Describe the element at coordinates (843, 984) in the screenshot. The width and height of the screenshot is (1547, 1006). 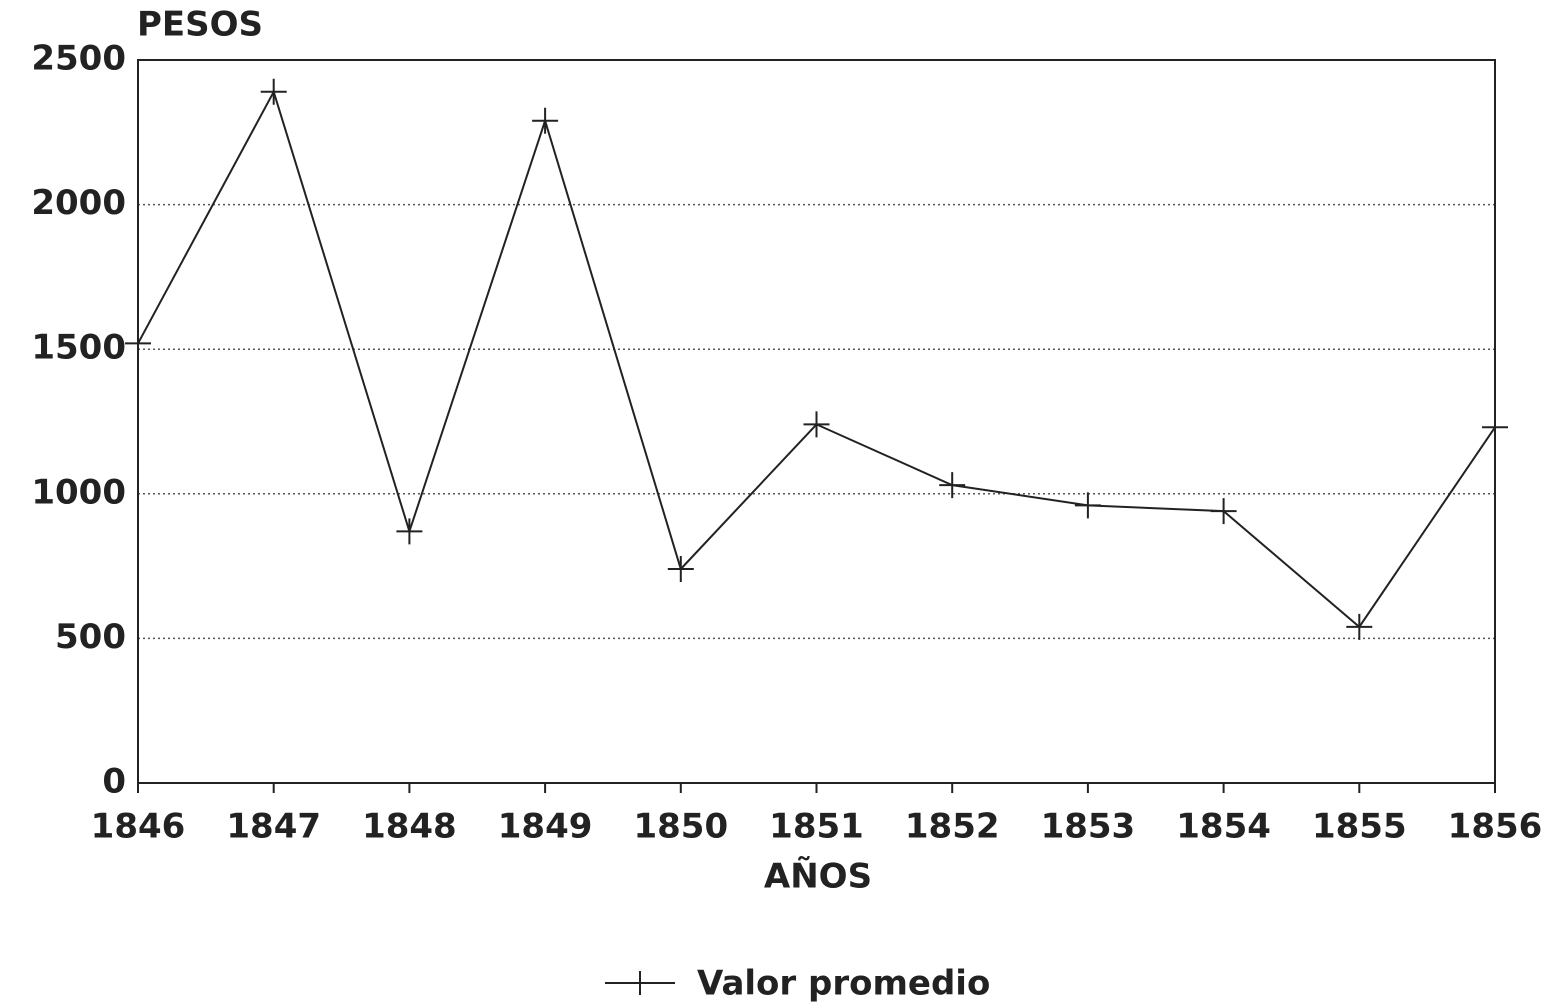
I see `legend-label: Valor promedio` at that location.